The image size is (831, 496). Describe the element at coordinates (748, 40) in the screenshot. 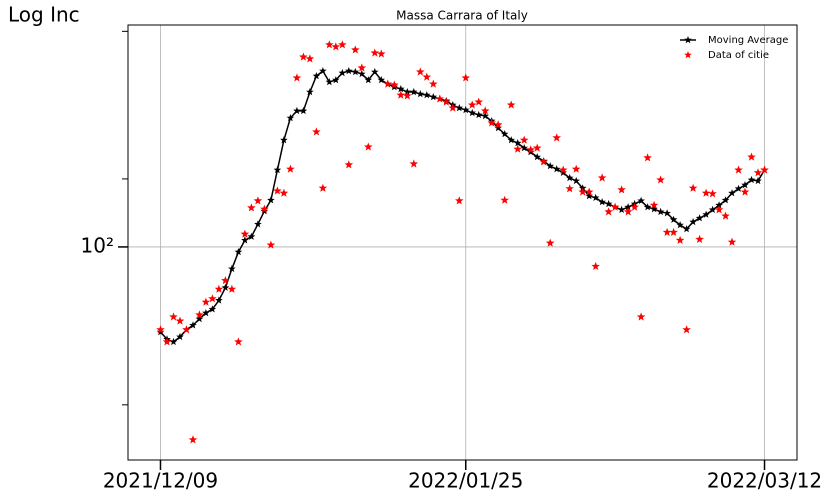

I see `legend-label: Moving Average` at that location.